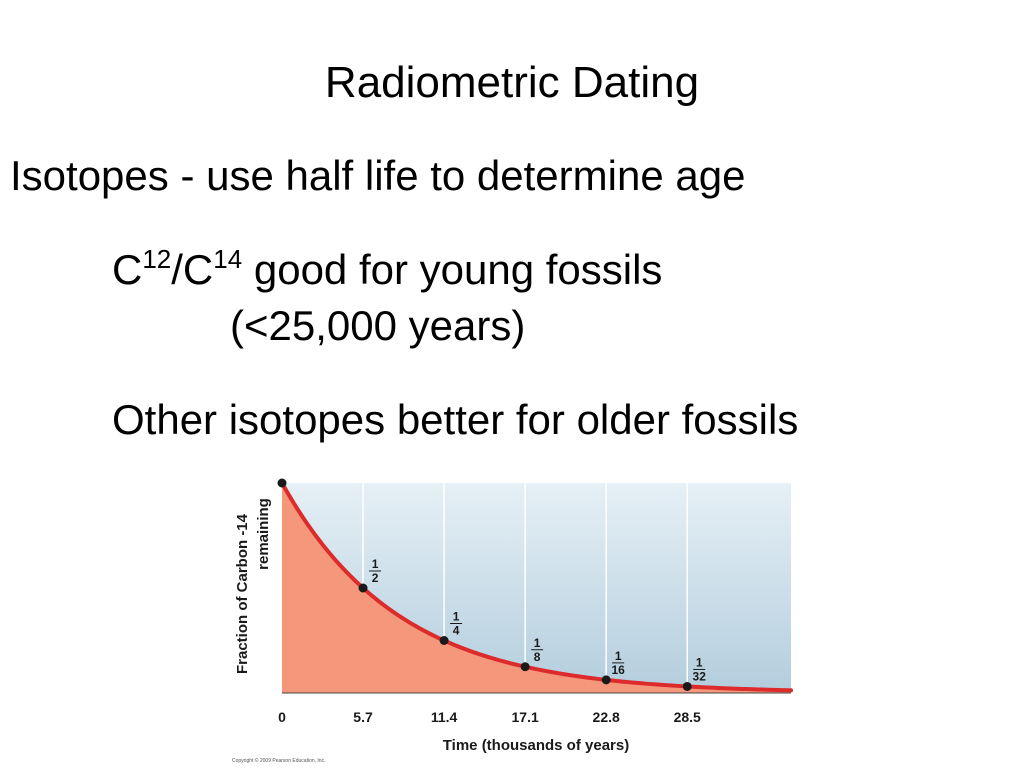 The height and width of the screenshot is (768, 1024). I want to click on y-axis-title: Fraction of Carbon -14 remaining, so click(253, 586).